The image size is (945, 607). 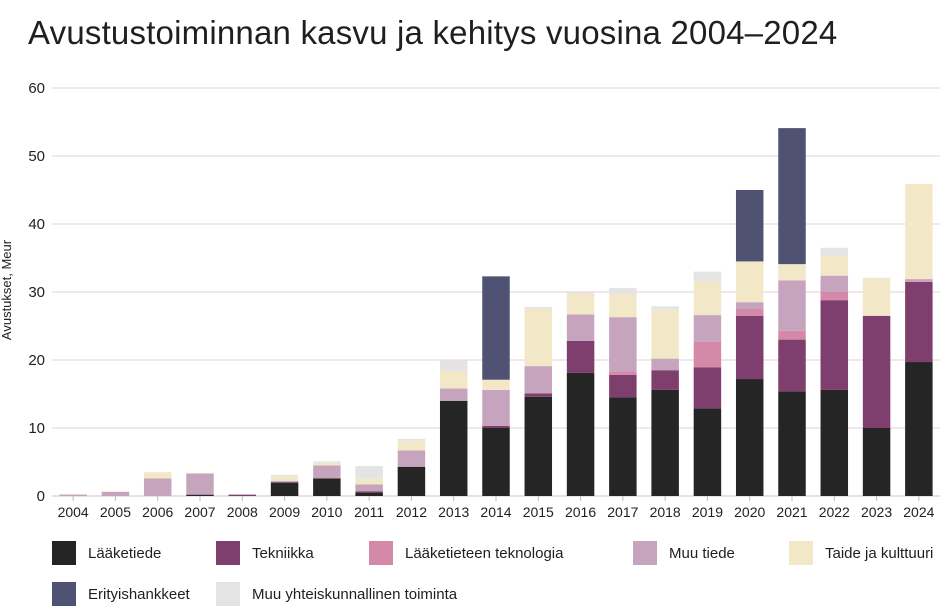 What do you see at coordinates (157, 512) in the screenshot?
I see `x-tick-label: 2006` at bounding box center [157, 512].